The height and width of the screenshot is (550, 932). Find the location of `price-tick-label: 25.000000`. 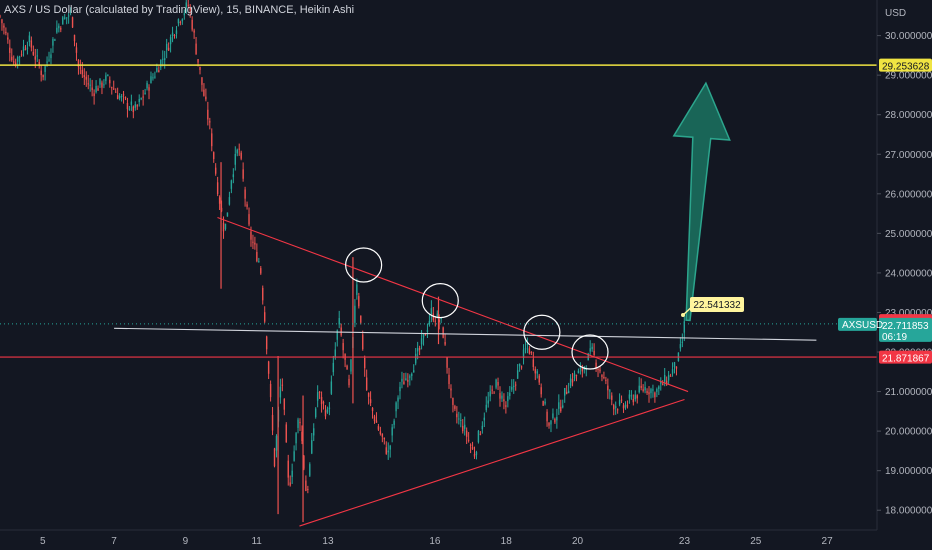

price-tick-label: 25.000000 is located at coordinates (908, 234).